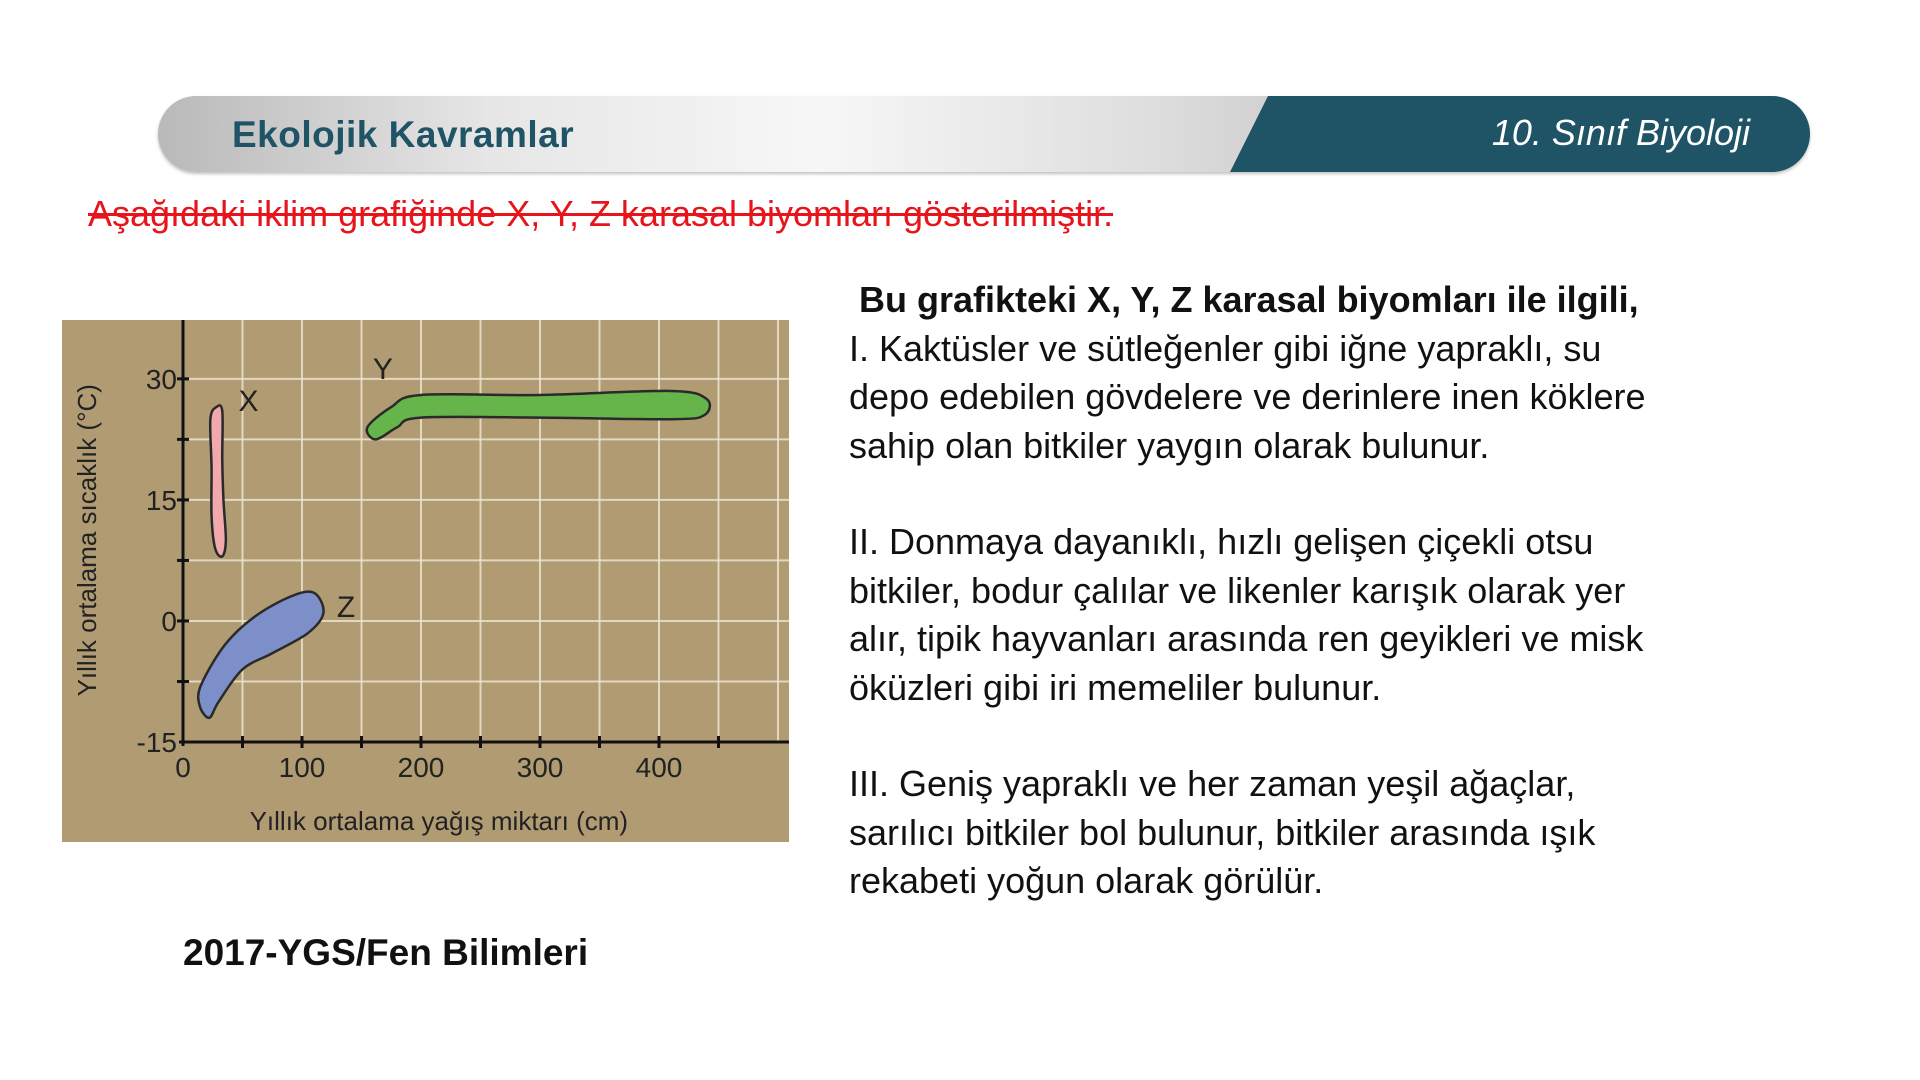 Image resolution: width=1920 pixels, height=1080 pixels. What do you see at coordinates (183, 767) in the screenshot?
I see `x-tick-label: 0` at bounding box center [183, 767].